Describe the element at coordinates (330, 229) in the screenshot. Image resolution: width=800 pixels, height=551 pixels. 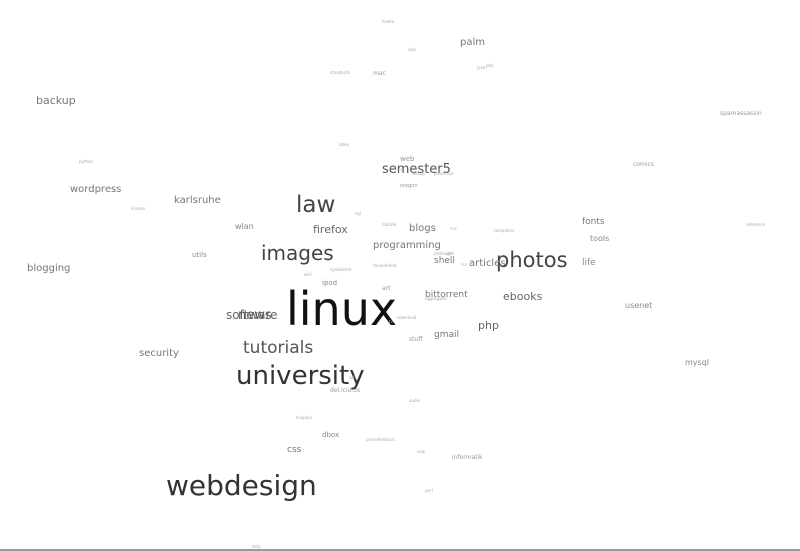
I see `tag-firefox: firefox` at that location.